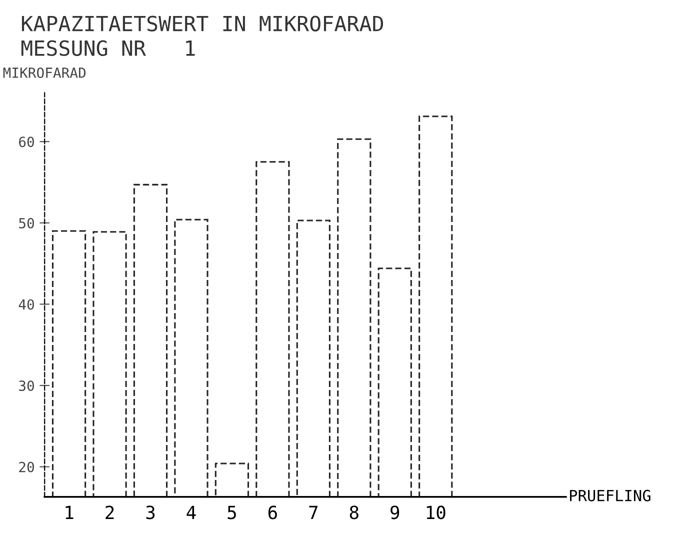  What do you see at coordinates (26, 467) in the screenshot?
I see `y-tick-label: 20` at bounding box center [26, 467].